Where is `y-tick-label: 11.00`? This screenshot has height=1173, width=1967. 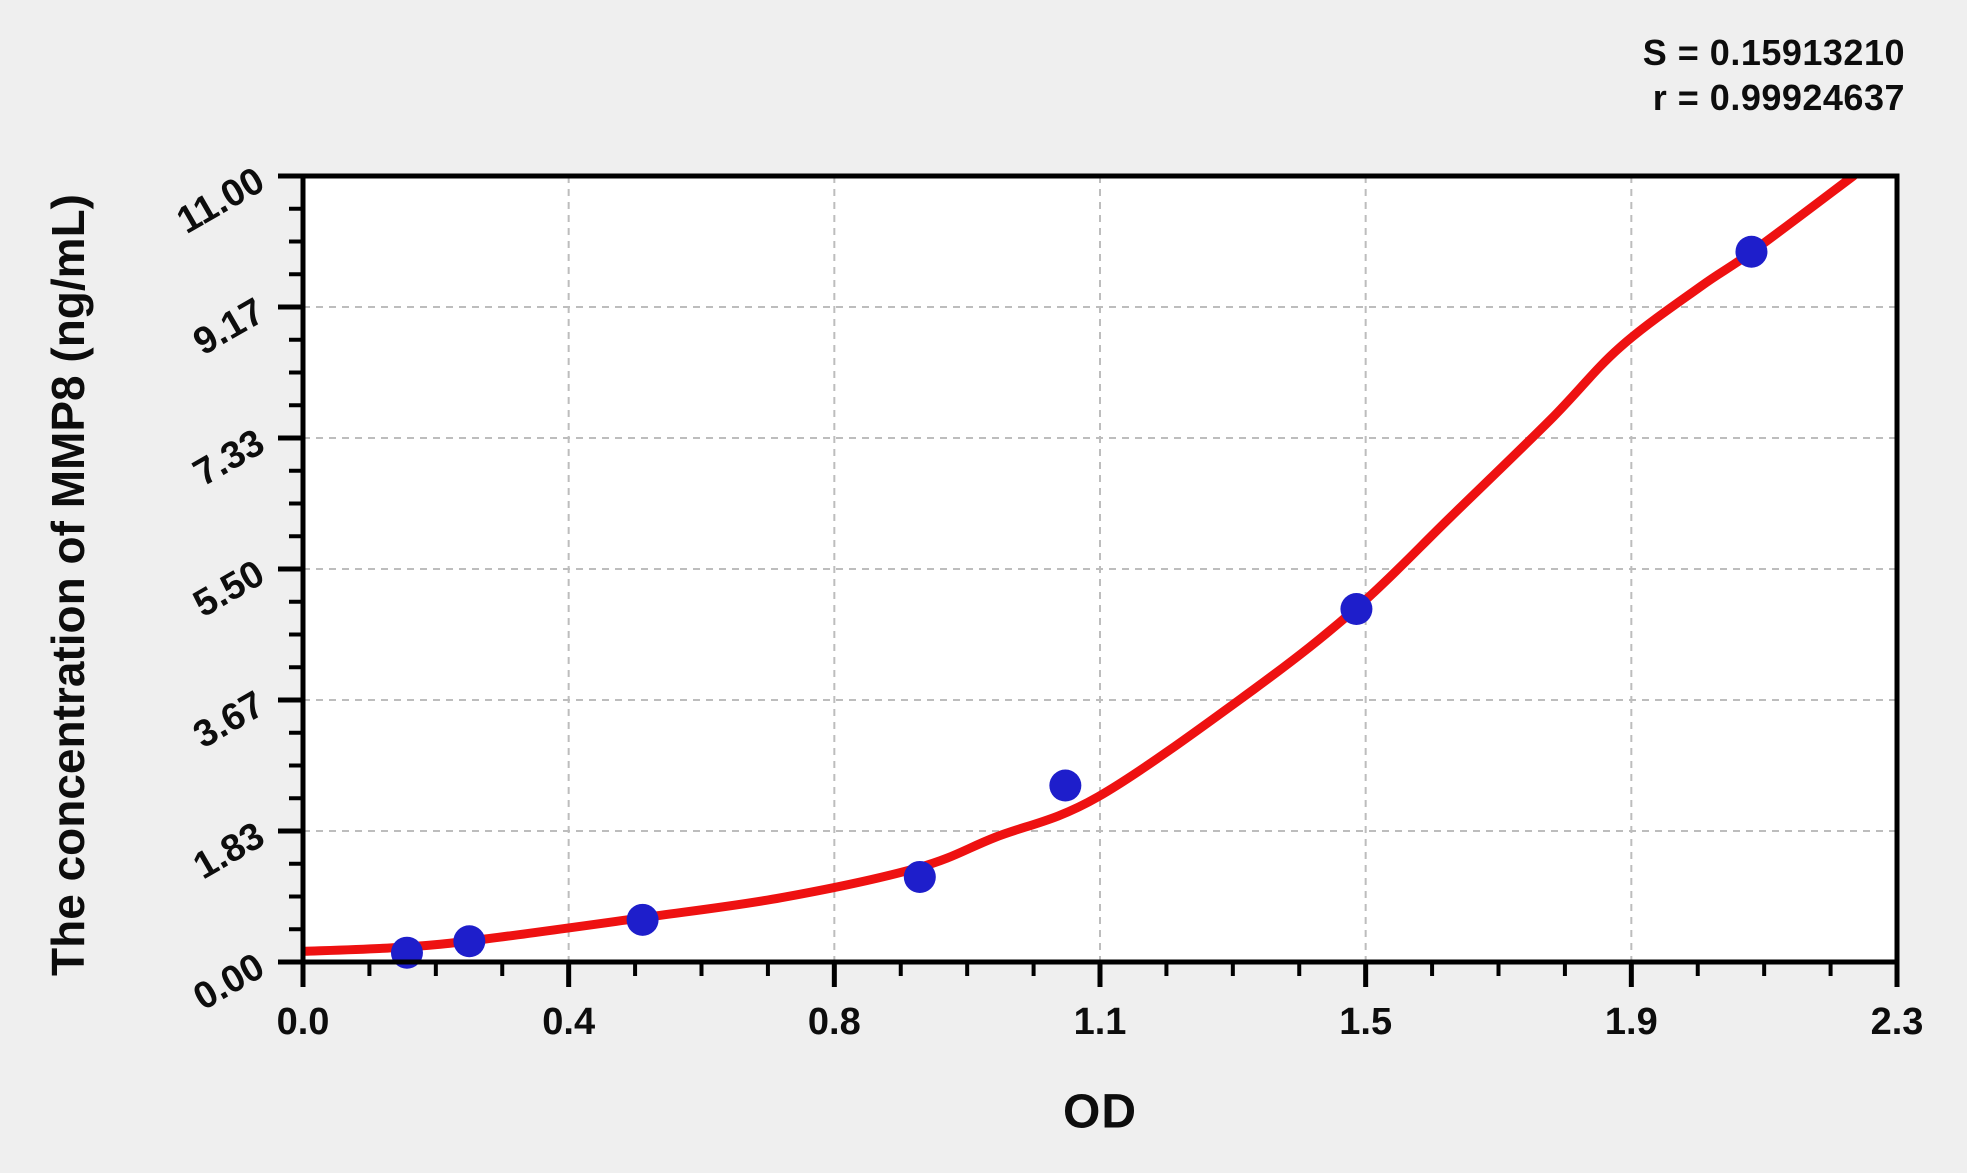 y-tick-label: 11.00 is located at coordinates (221, 200).